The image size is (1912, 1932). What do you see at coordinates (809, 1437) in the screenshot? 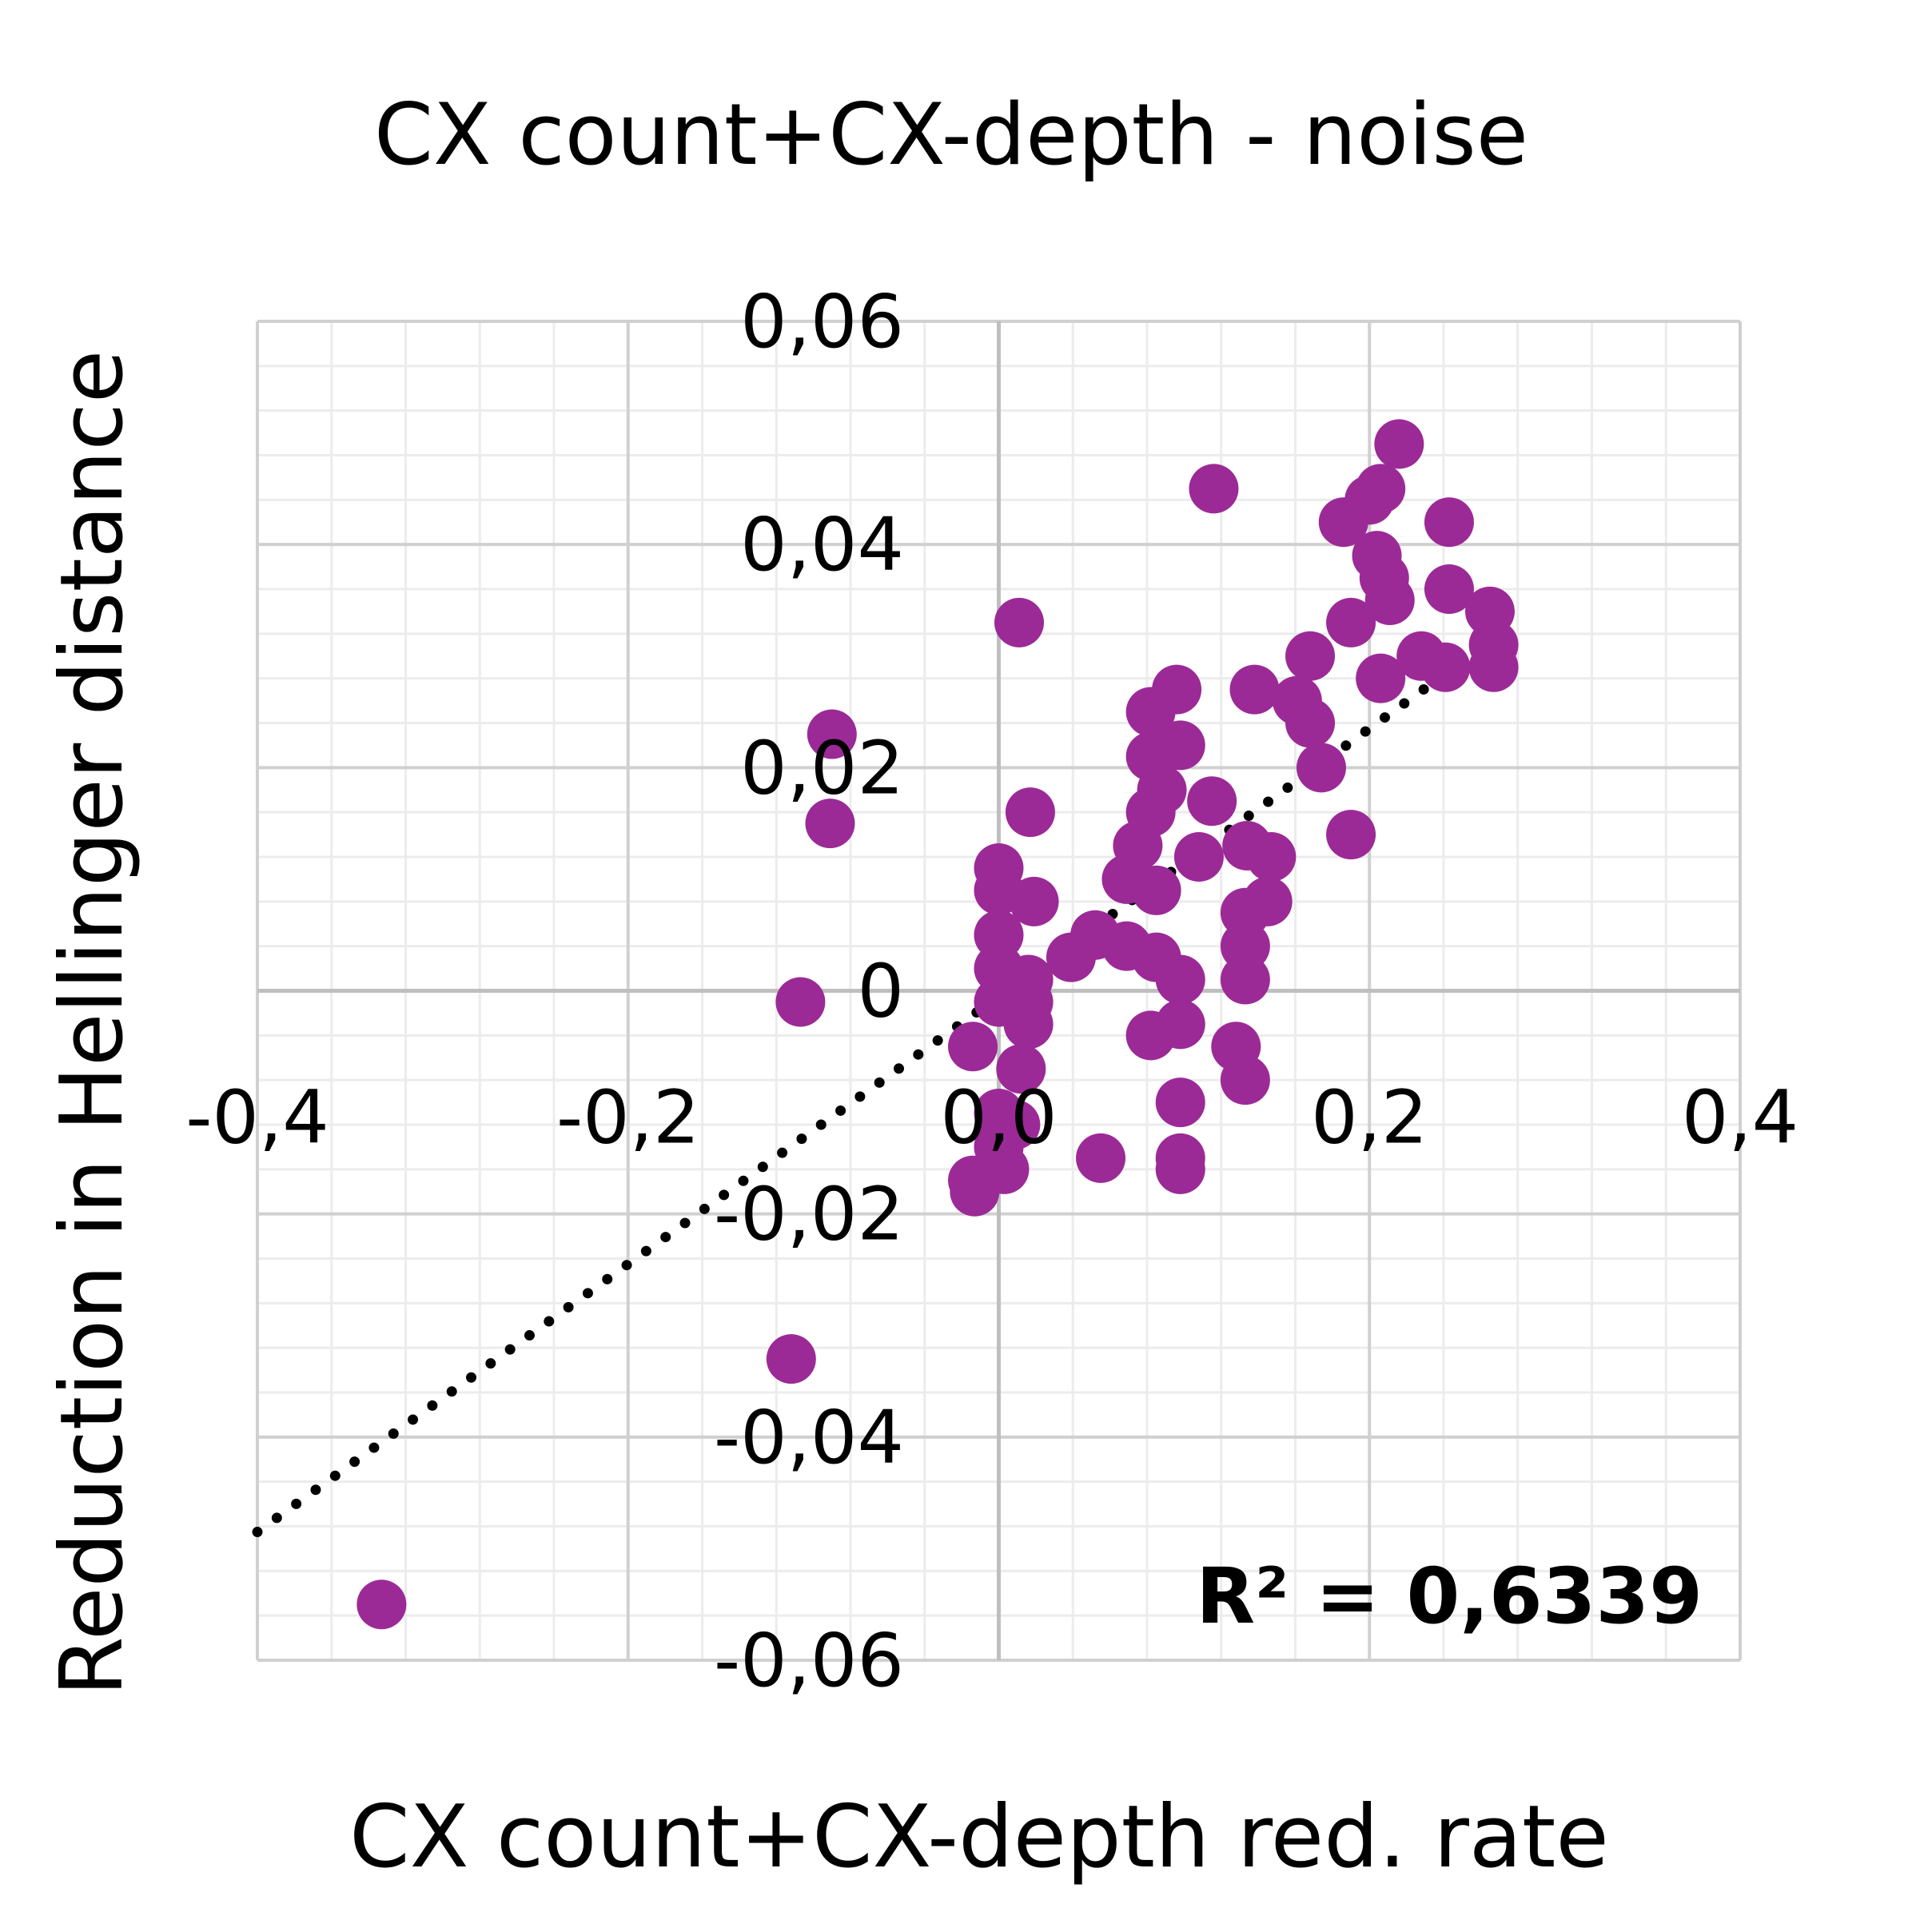
I see `y-tick-label: -0,04` at bounding box center [809, 1437].